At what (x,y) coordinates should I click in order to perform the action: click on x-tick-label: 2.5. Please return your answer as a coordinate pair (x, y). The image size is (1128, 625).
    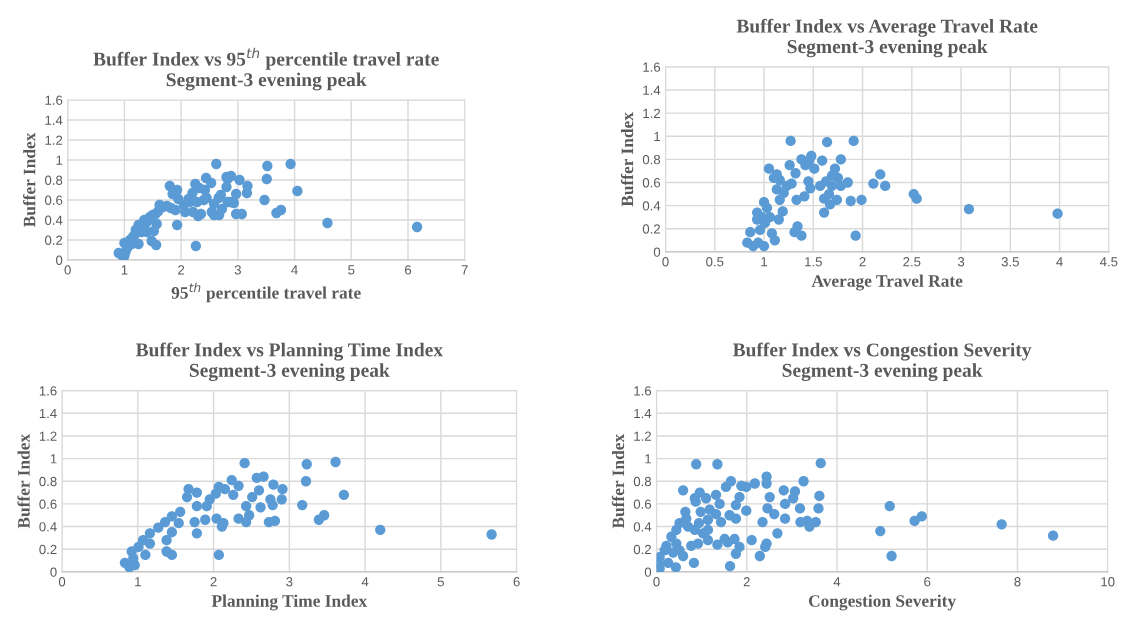
    Looking at the image, I should click on (912, 262).